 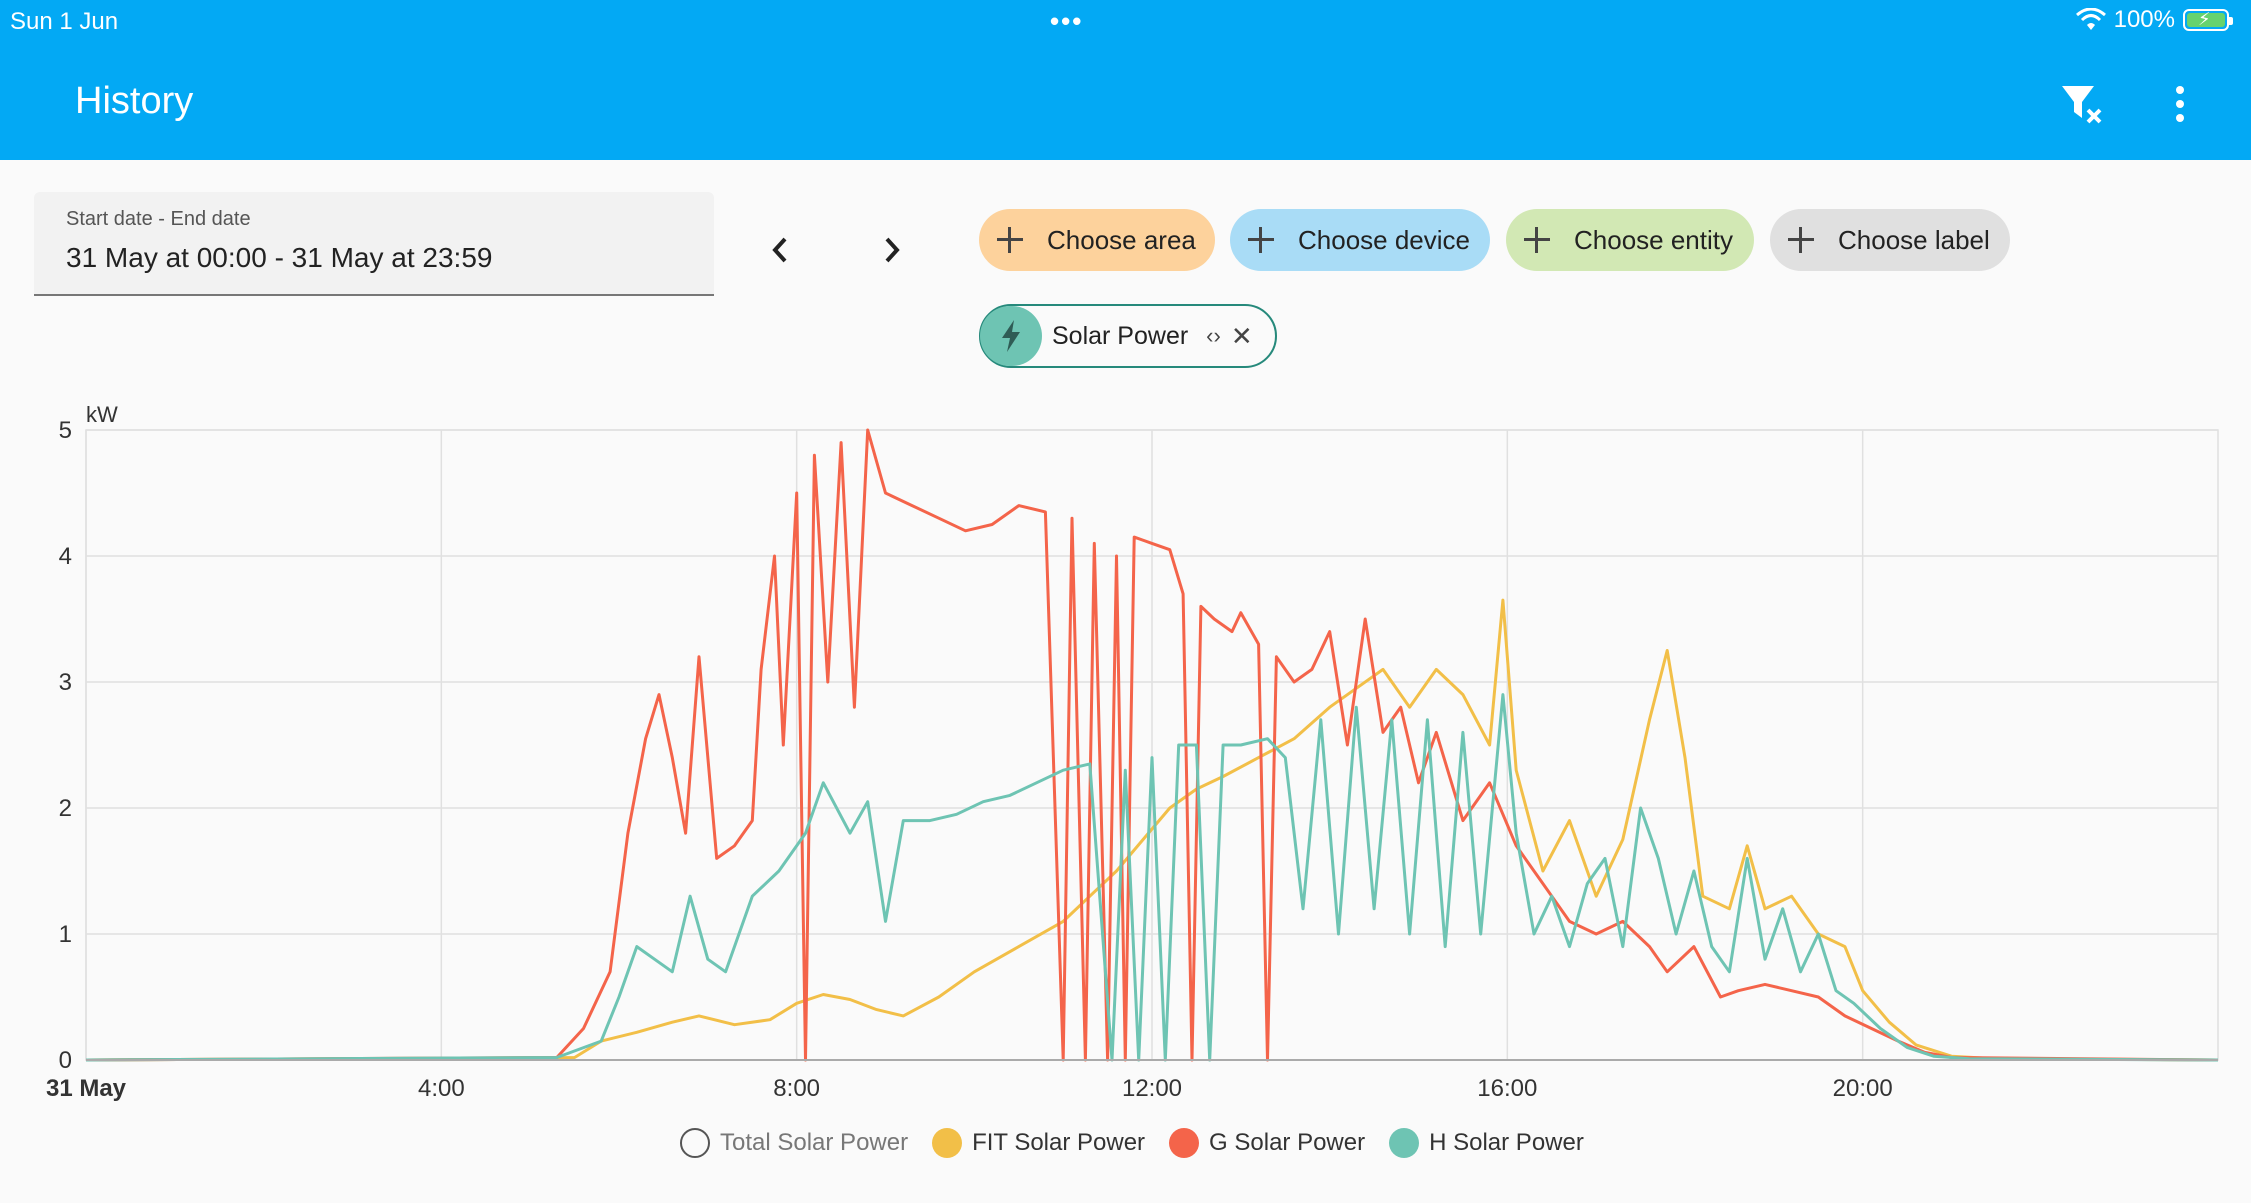 I want to click on target-avatar, so click(x=1011, y=336).